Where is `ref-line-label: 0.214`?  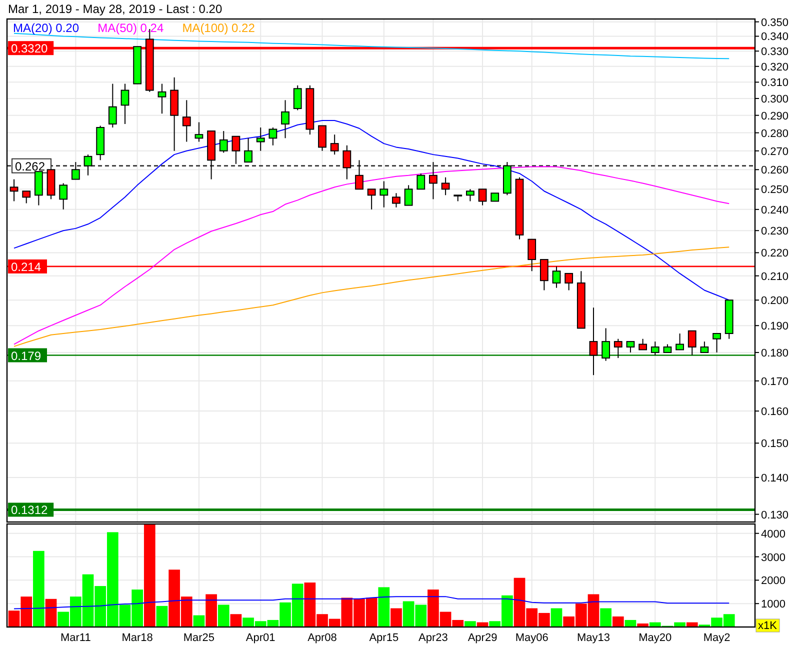
ref-line-label: 0.214 is located at coordinates (26, 267).